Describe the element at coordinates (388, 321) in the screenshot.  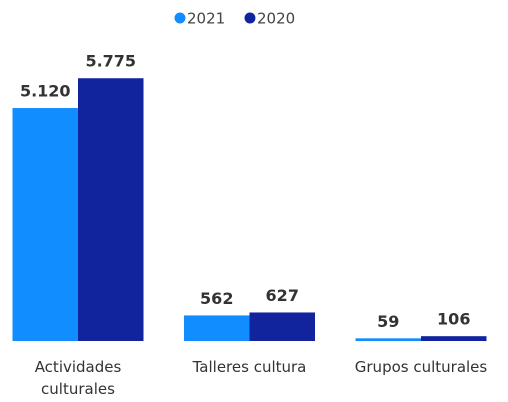
I see `data-label: 59` at that location.